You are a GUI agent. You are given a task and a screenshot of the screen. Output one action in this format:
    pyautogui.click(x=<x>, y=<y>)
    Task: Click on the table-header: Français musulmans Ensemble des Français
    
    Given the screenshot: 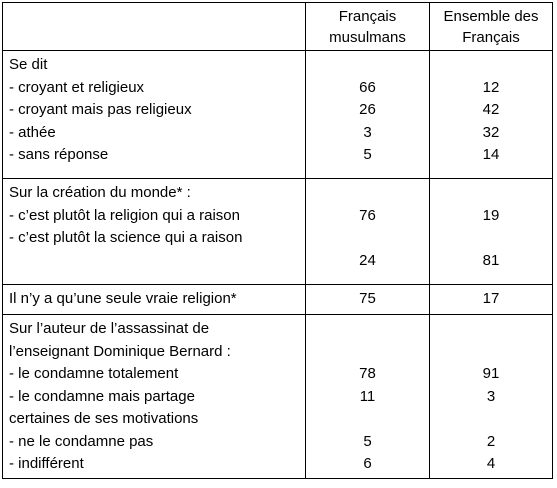 What is the action you would take?
    pyautogui.click(x=277, y=26)
    